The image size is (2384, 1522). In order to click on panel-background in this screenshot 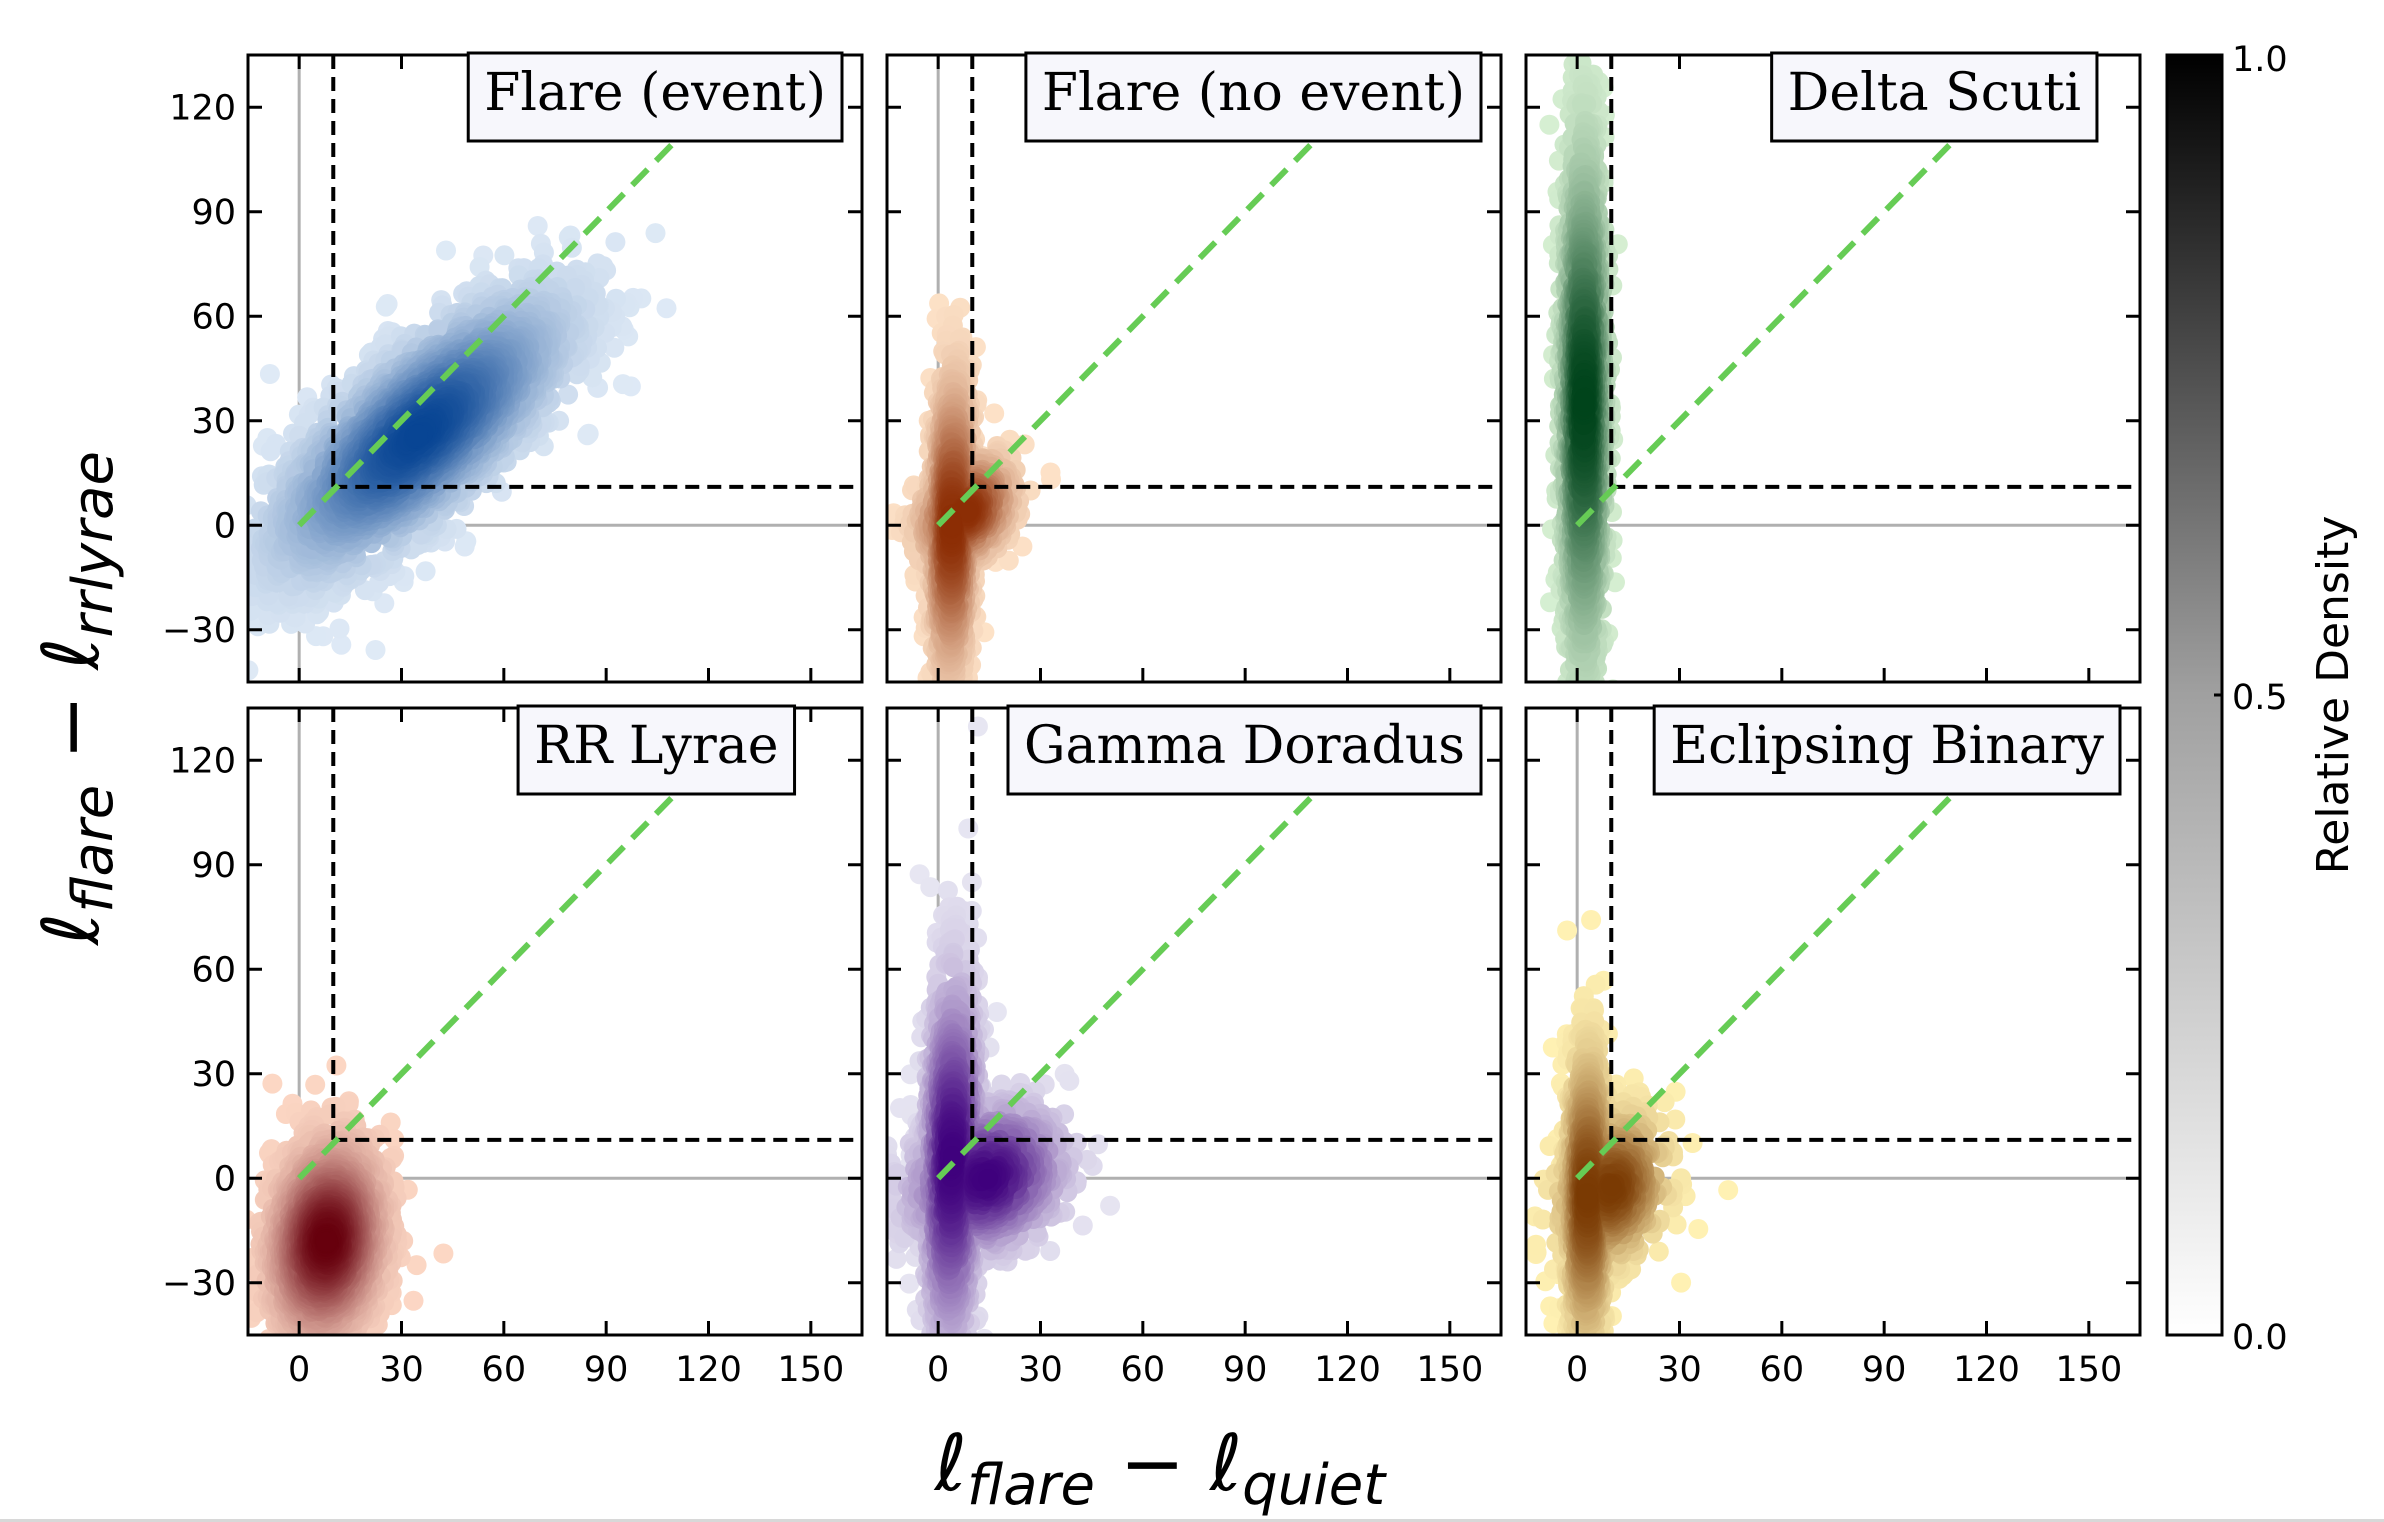, I will do `click(1194, 368)`.